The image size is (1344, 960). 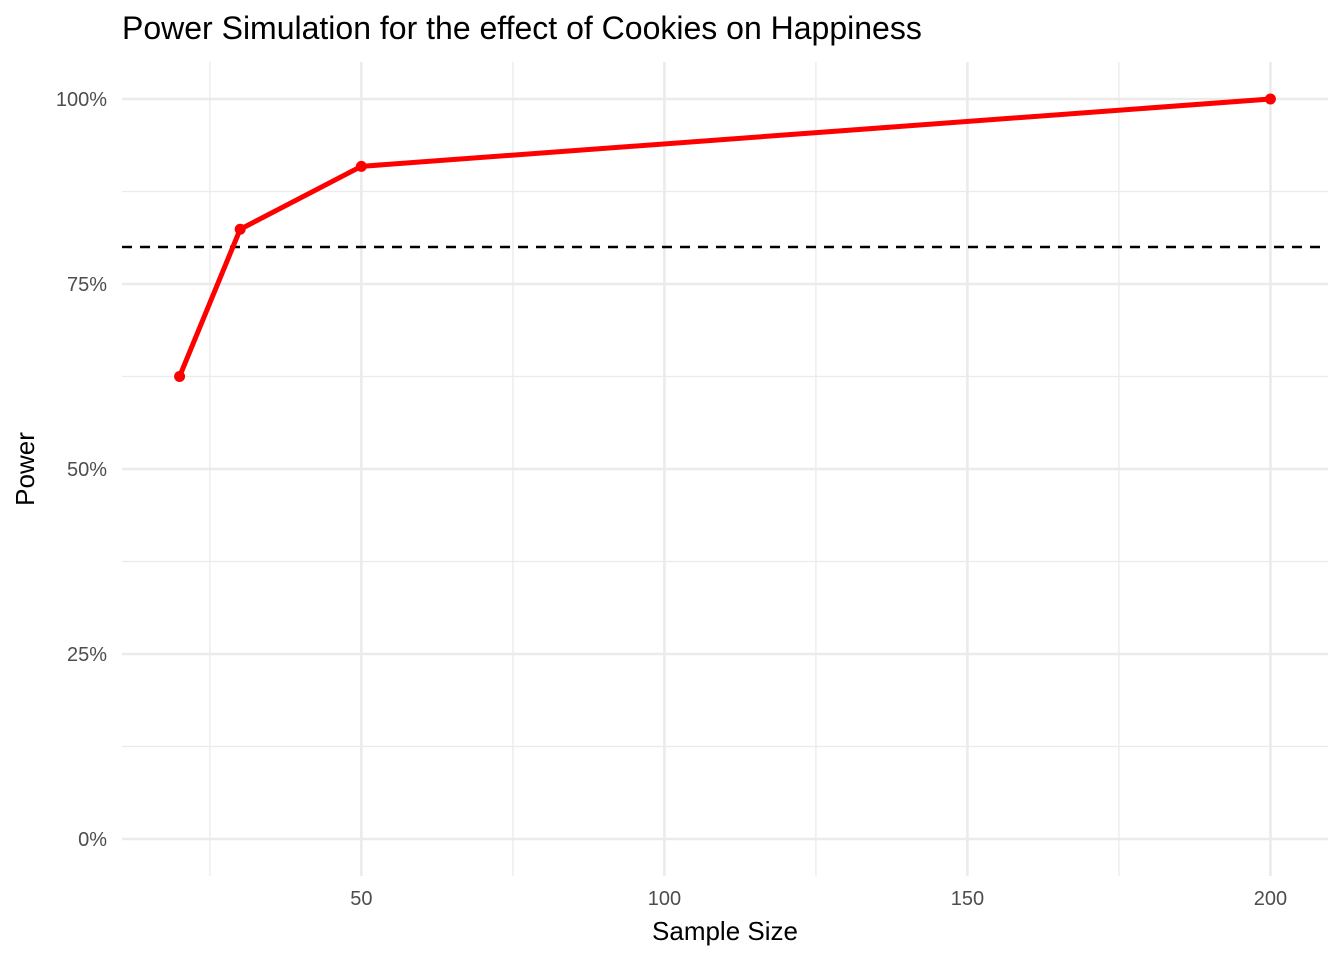 I want to click on y-axis-title: Power, so click(x=25, y=469).